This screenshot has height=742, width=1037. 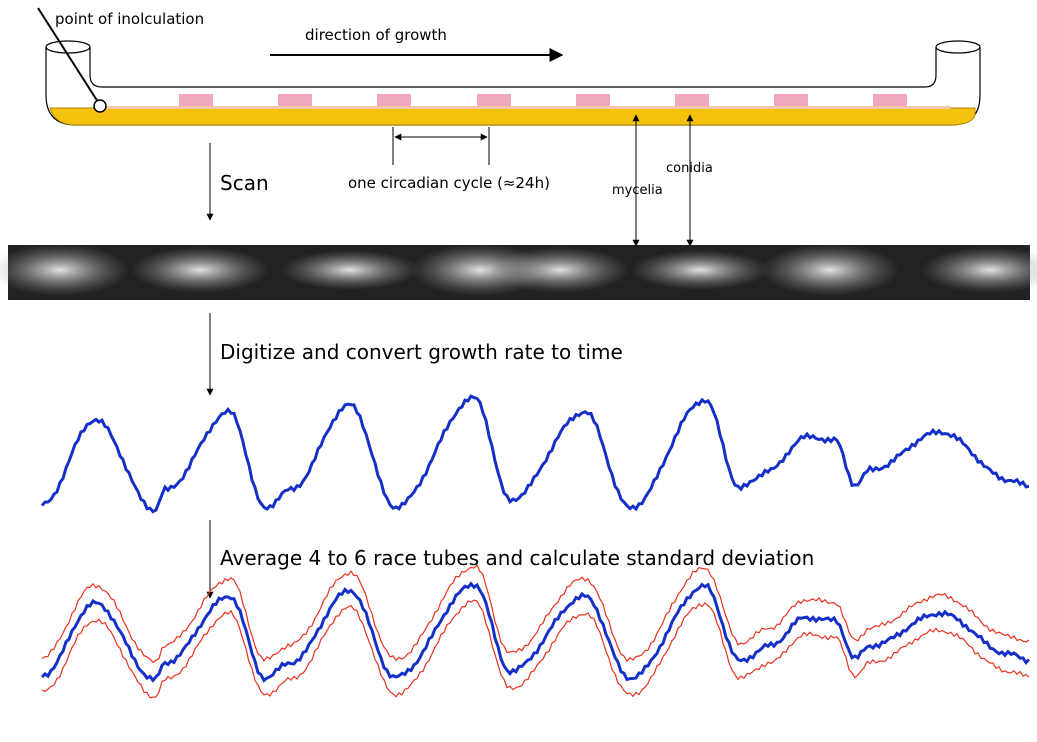 I want to click on label: conidia, so click(x=689, y=168).